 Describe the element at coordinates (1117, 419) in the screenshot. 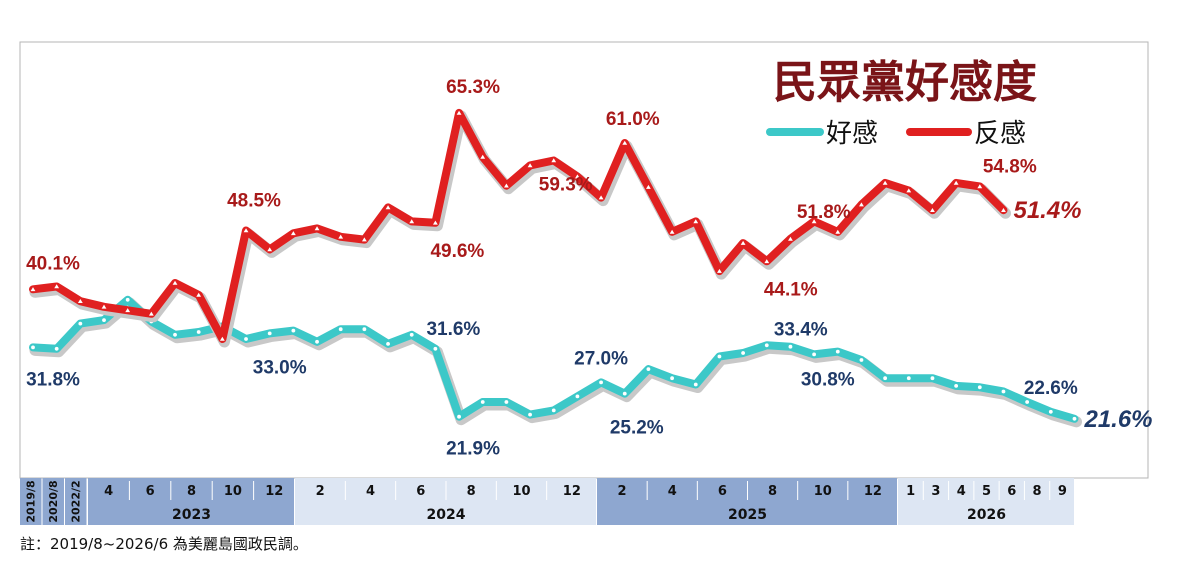

I see `data-label-positive: 21.6%` at that location.